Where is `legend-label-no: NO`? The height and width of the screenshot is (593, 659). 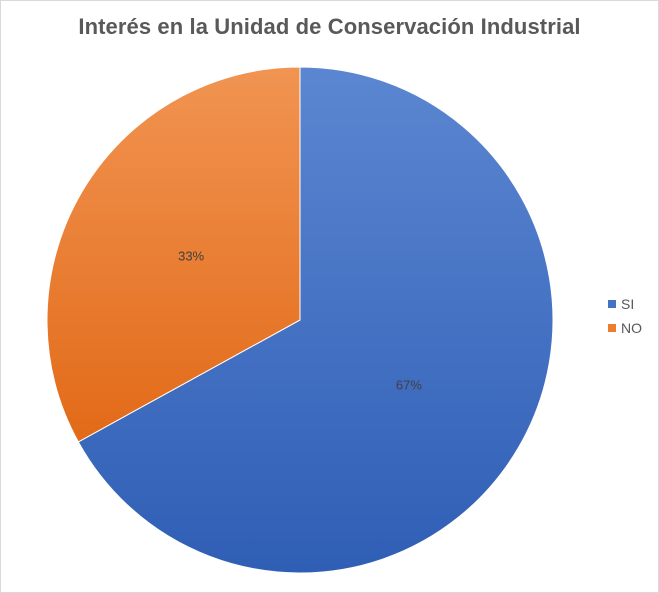
legend-label-no: NO is located at coordinates (631, 328).